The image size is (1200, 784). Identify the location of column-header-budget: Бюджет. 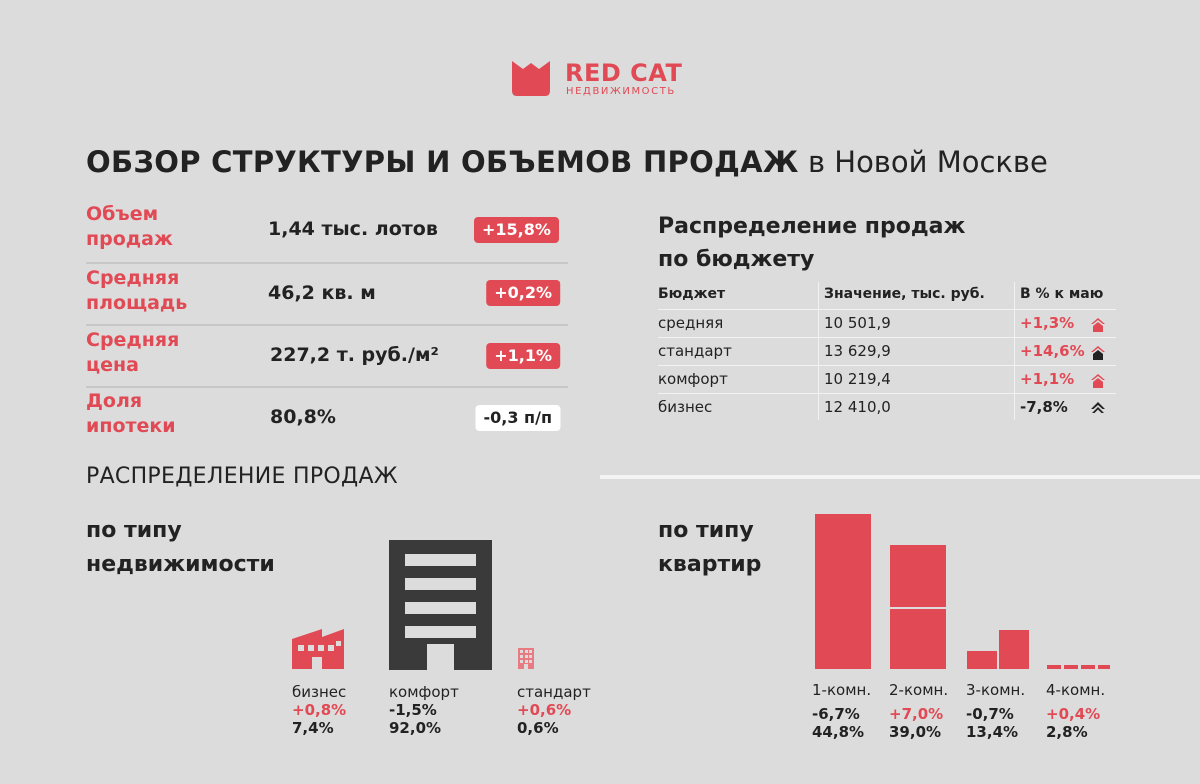
(692, 294).